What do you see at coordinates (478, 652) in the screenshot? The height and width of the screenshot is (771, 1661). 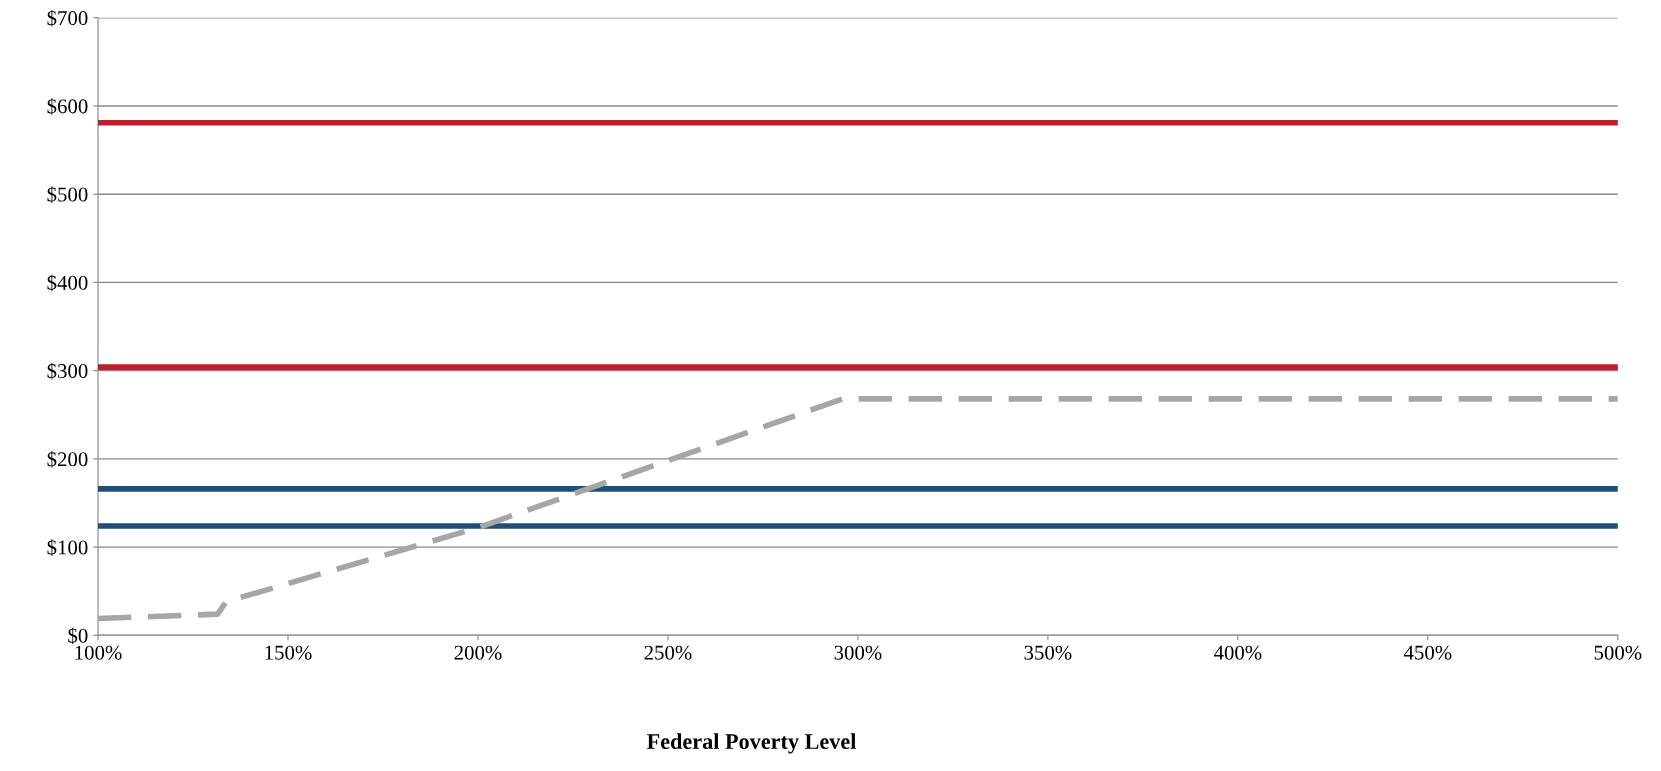 I see `x-tick-label: 200%` at bounding box center [478, 652].